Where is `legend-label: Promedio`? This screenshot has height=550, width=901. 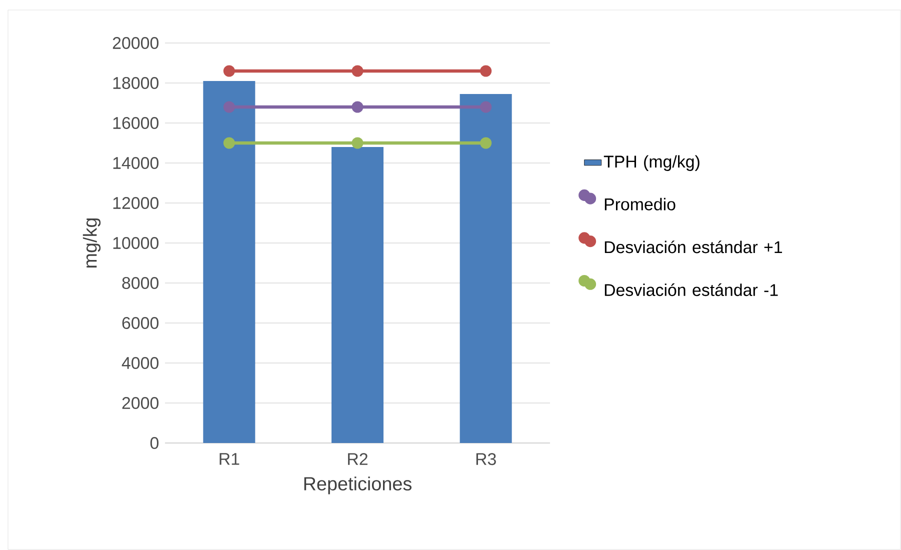 legend-label: Promedio is located at coordinates (640, 204).